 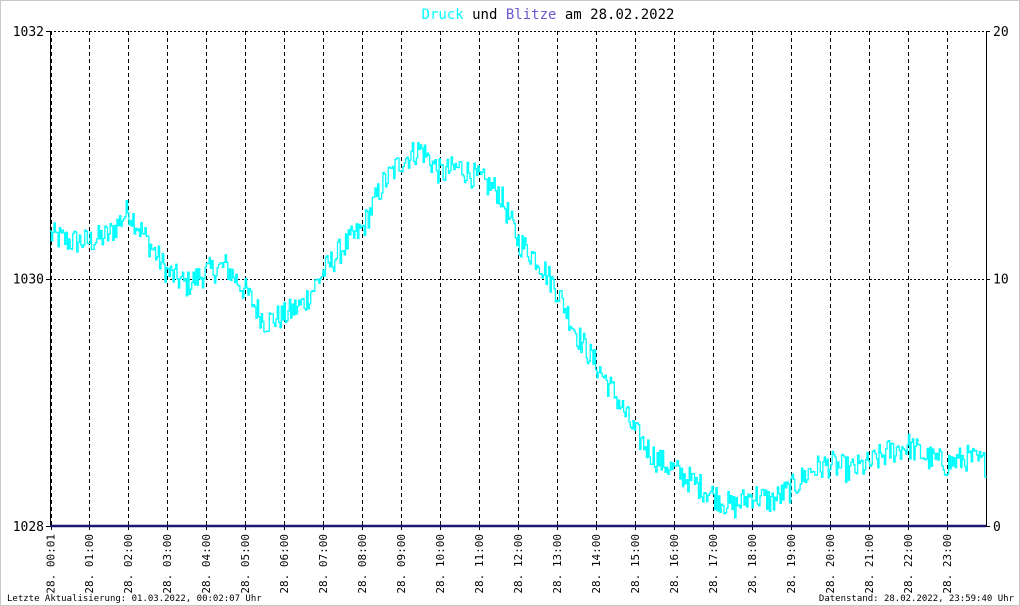 I want to click on x-tick-label: 28. 15:00, so click(x=635, y=564).